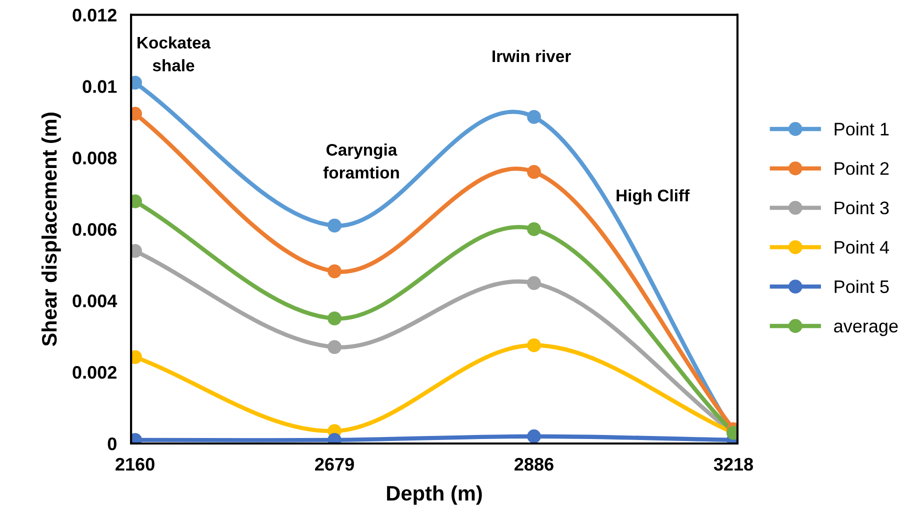 This screenshot has width=923, height=528. What do you see at coordinates (135, 464) in the screenshot?
I see `x-tick-label: 2160` at bounding box center [135, 464].